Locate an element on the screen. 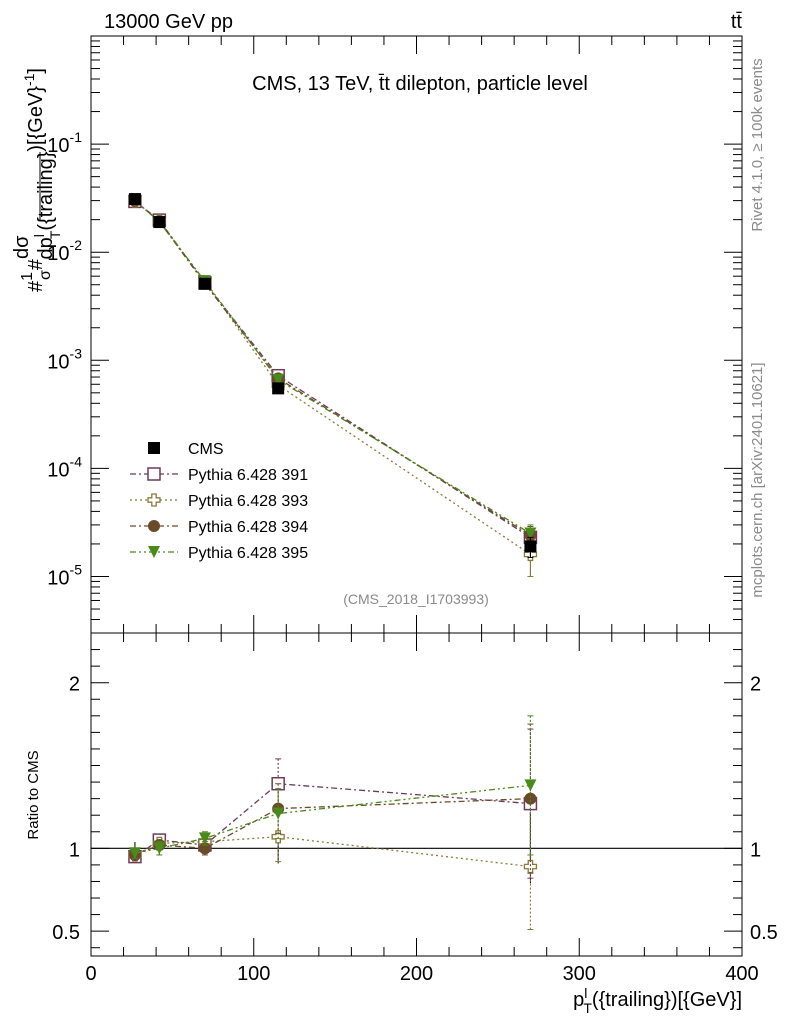 The image size is (786, 1024). ratio-y-tick-label-right: 2 is located at coordinates (755, 685).